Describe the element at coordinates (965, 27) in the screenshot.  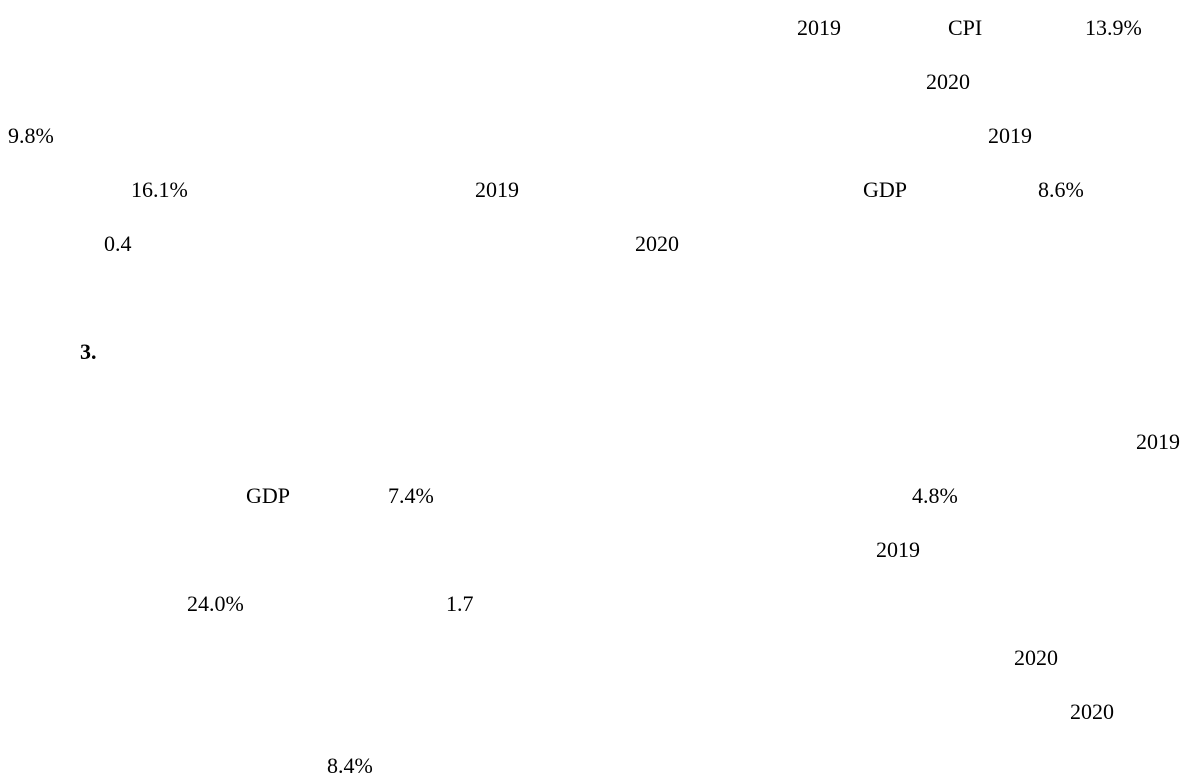
I see `text-fragment: CPI` at that location.